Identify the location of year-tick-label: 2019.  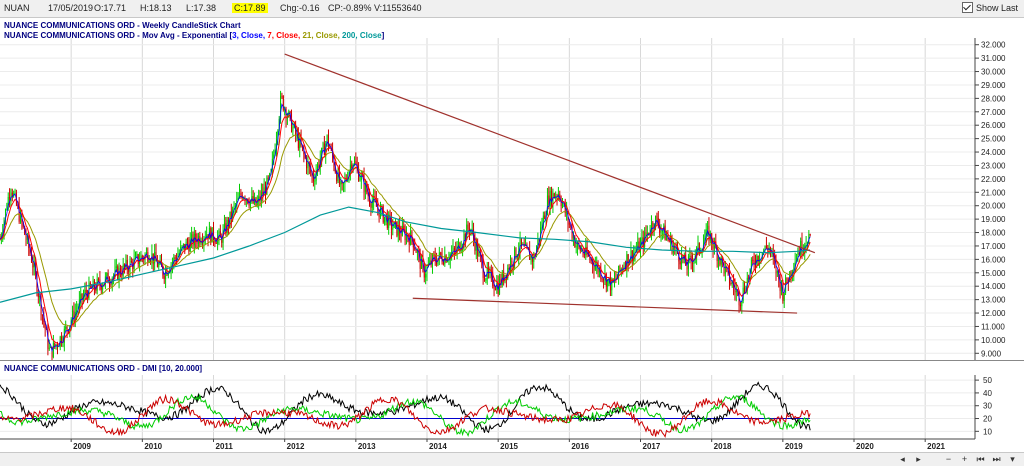
(794, 446).